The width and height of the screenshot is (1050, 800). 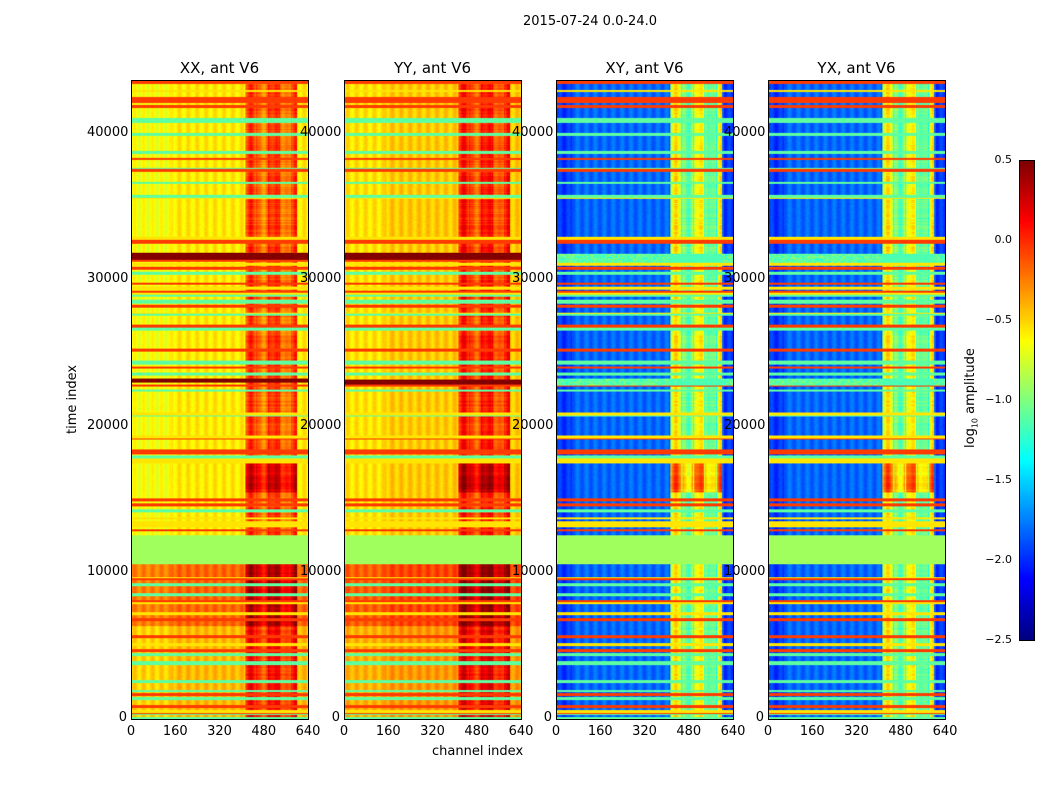 What do you see at coordinates (433, 400) in the screenshot?
I see `heatmap-yy` at bounding box center [433, 400].